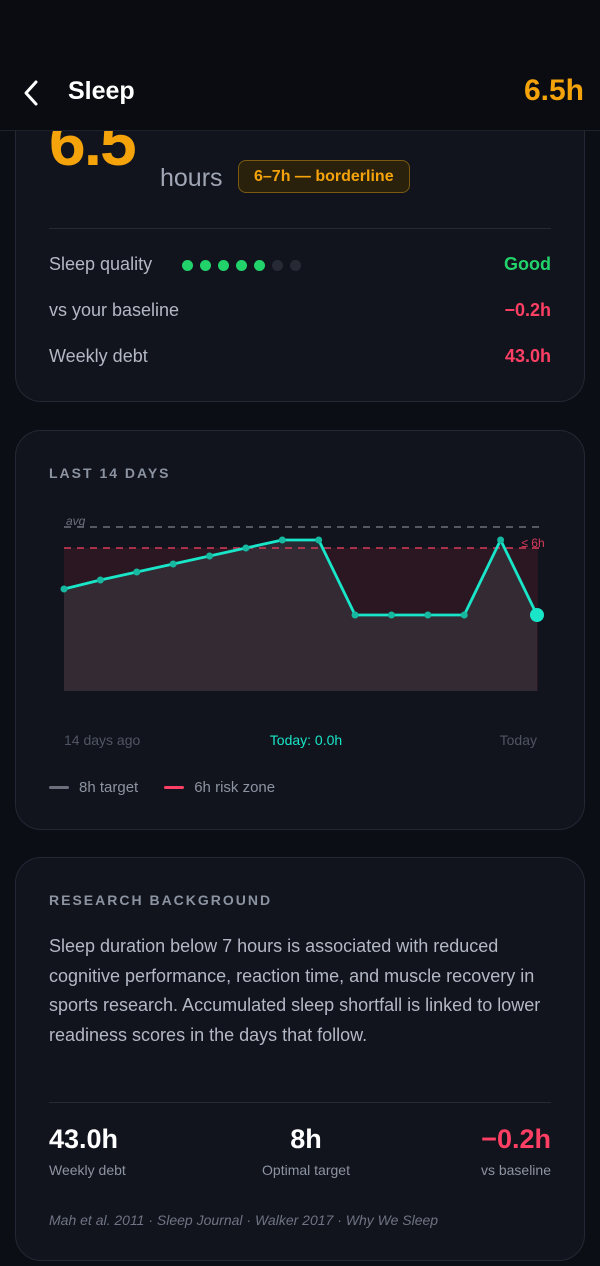 The height and width of the screenshot is (1266, 600). I want to click on legend-target: 8h target, so click(93, 787).